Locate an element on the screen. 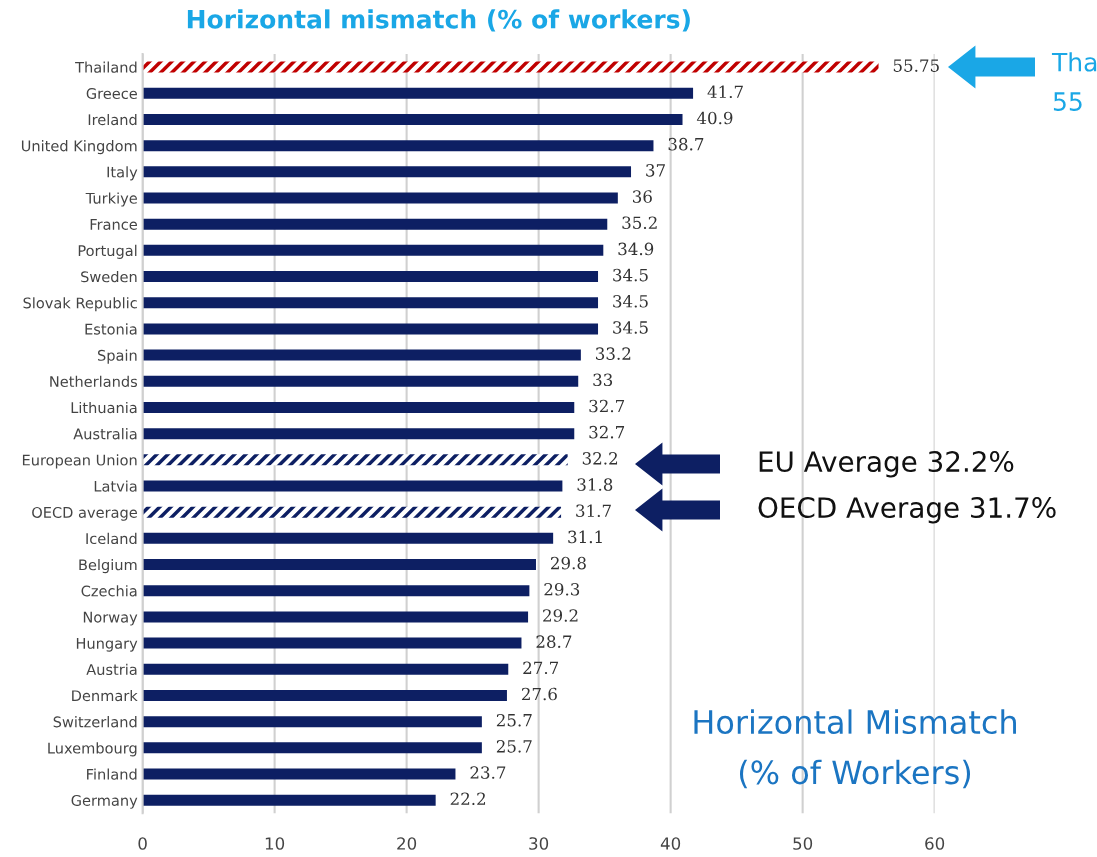 The width and height of the screenshot is (1097, 857). data-label: 23.7 is located at coordinates (488, 772).